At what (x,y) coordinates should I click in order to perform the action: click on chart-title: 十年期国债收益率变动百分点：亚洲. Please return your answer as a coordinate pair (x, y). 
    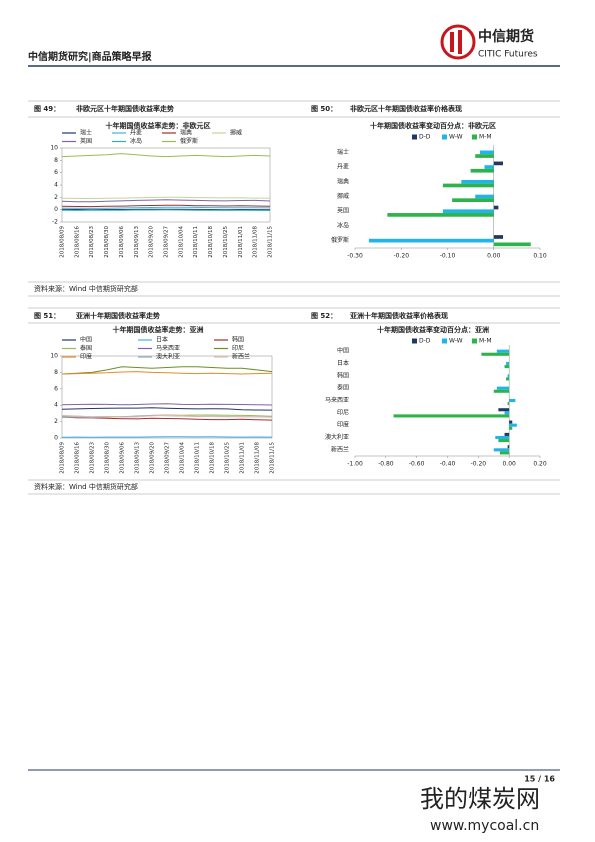
    Looking at the image, I should click on (433, 329).